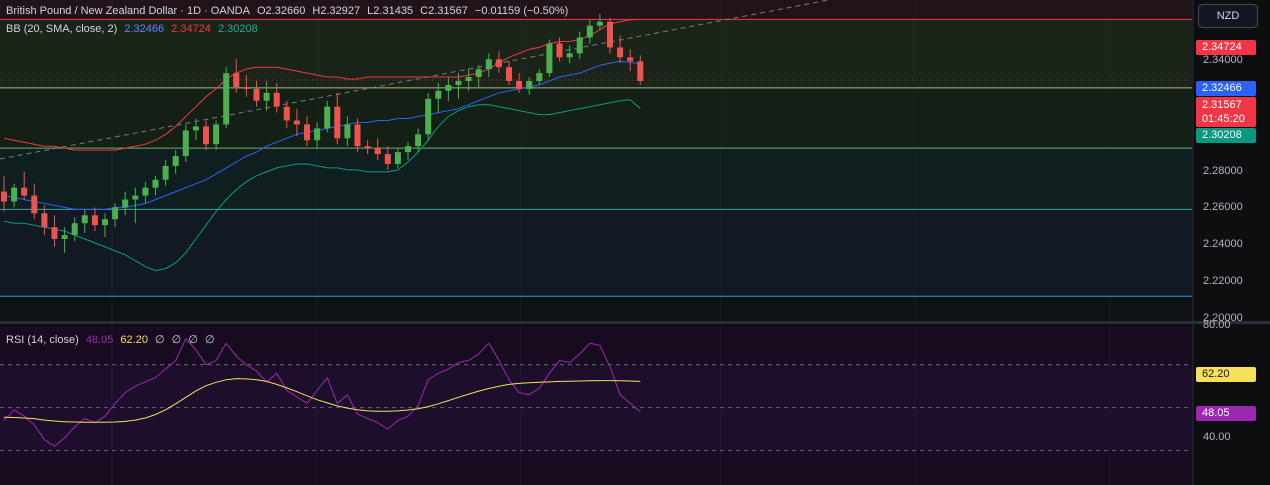  What do you see at coordinates (281, 11) in the screenshot?
I see `open-value: O2.32660` at bounding box center [281, 11].